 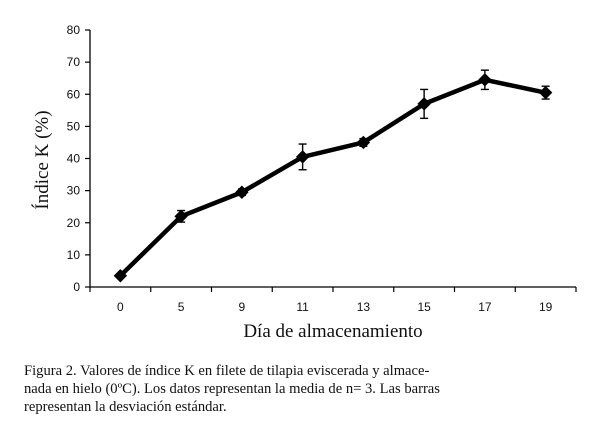 I want to click on x-tick-label: 5, so click(x=181, y=307).